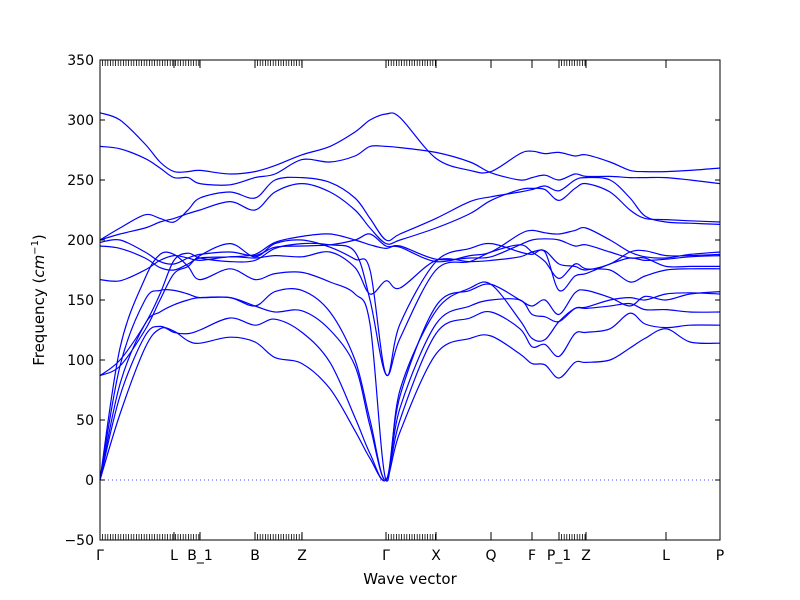 This screenshot has width=800, height=600. What do you see at coordinates (39, 237) in the screenshot?
I see `y-axis-label-suffix: )` at bounding box center [39, 237].